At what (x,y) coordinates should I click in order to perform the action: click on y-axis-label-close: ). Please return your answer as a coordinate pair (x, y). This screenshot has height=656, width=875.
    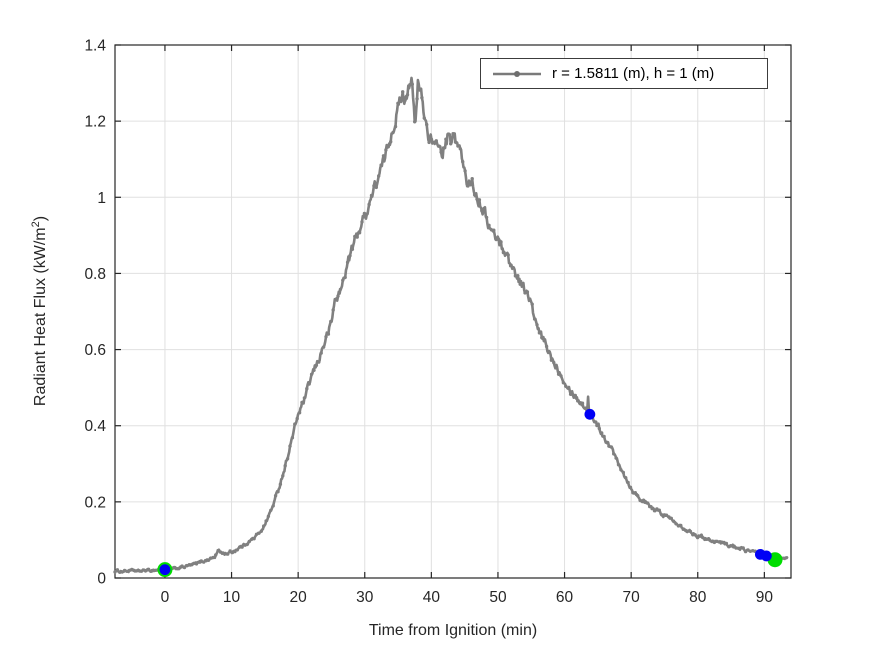
    Looking at the image, I should click on (41, 218).